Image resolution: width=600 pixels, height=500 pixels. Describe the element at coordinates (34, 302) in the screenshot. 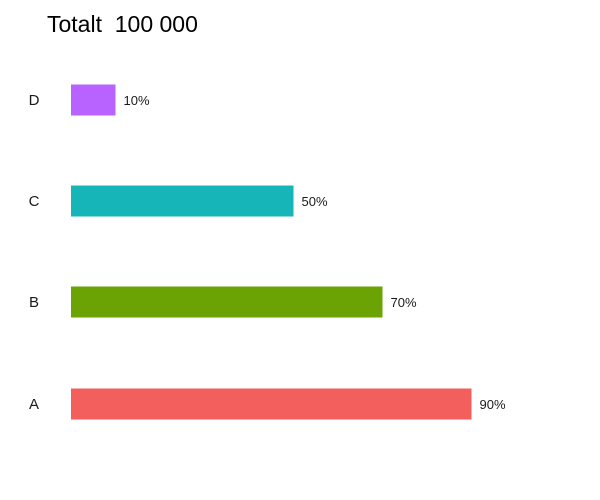

I see `category-label-b: B` at that location.